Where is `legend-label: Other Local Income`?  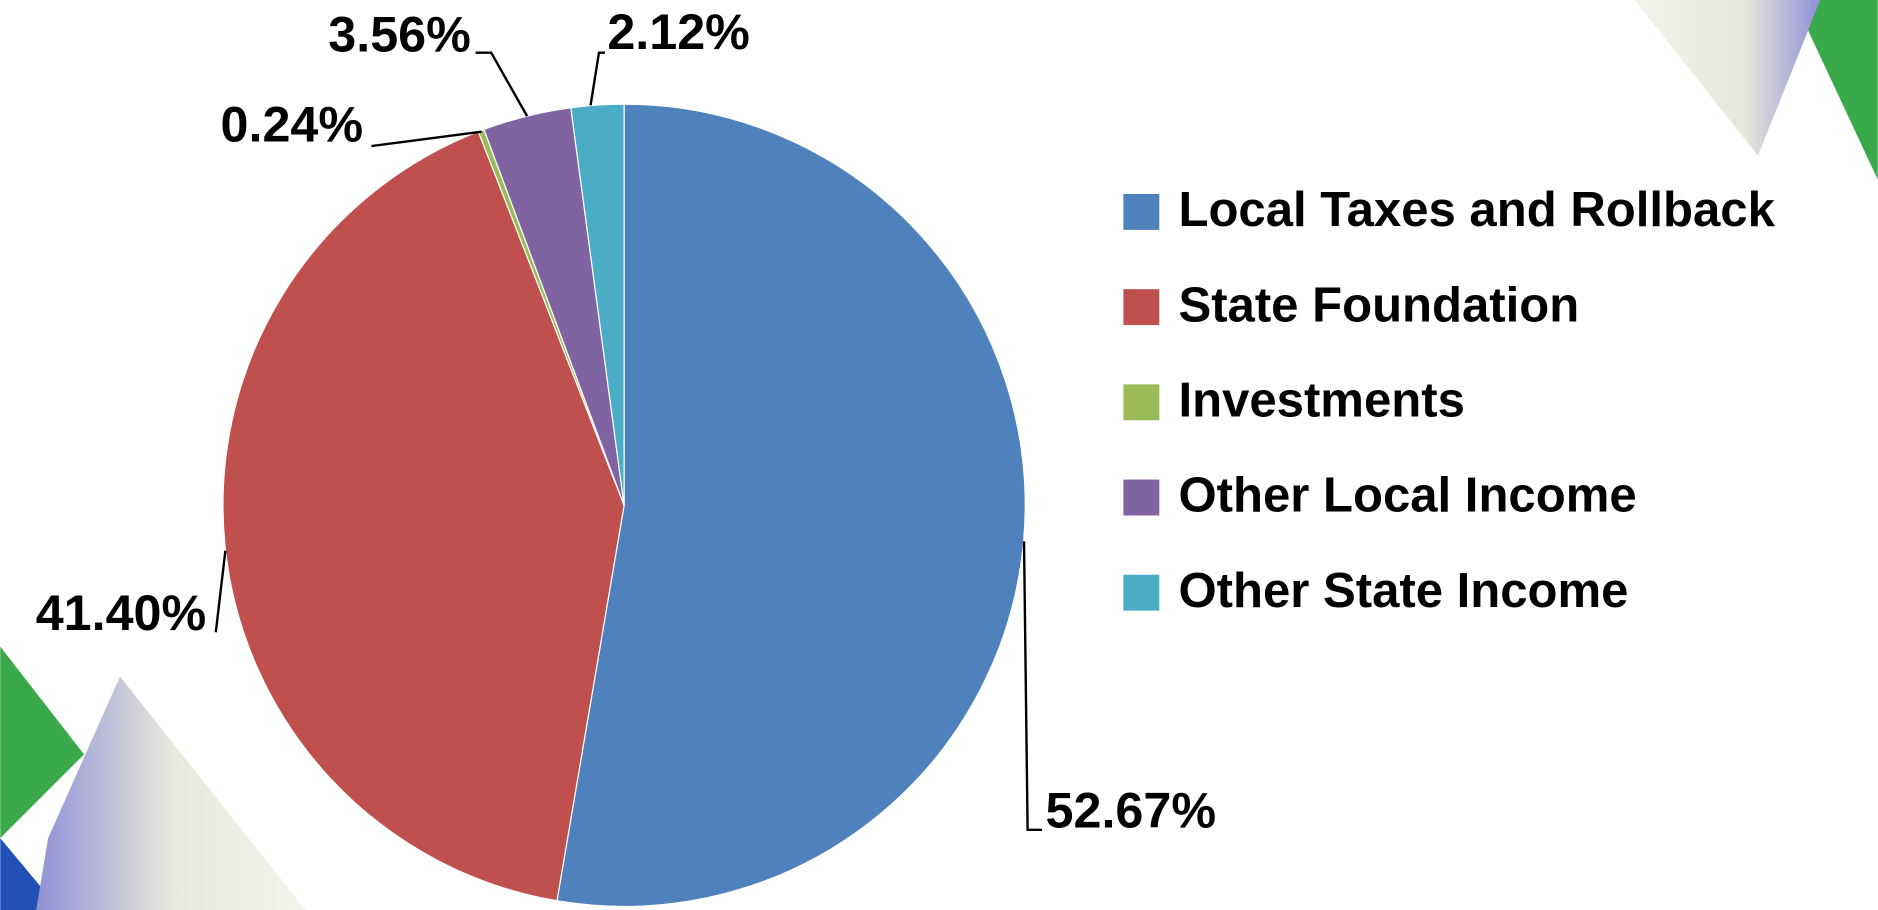 legend-label: Other Local Income is located at coordinates (1407, 496).